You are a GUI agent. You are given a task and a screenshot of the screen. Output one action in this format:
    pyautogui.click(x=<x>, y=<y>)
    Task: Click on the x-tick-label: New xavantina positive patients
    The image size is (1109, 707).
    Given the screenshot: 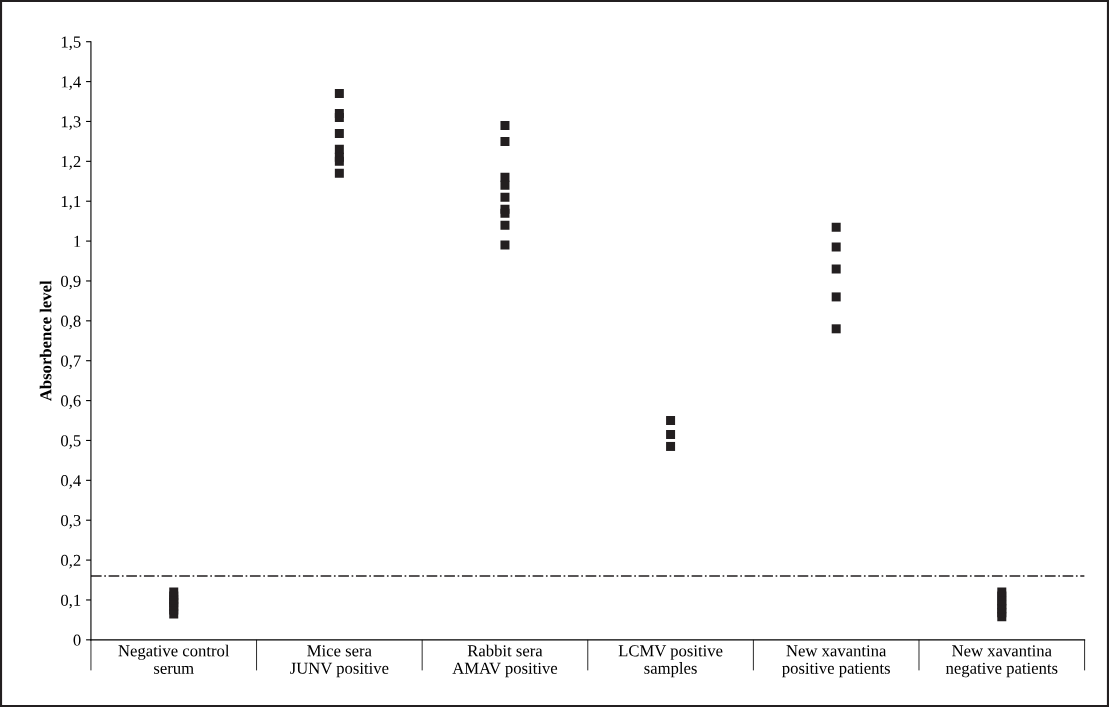 What is the action you would take?
    pyautogui.click(x=836, y=661)
    